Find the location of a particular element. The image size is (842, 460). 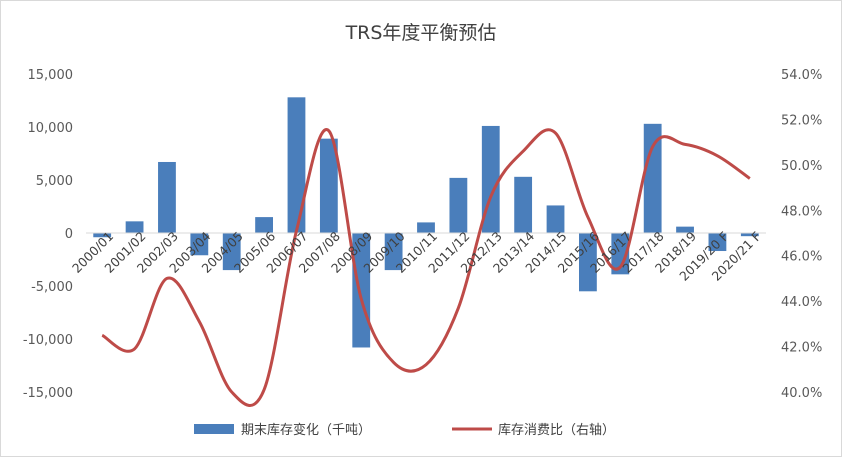

left-tick-label: 5,000 is located at coordinates (54, 181).